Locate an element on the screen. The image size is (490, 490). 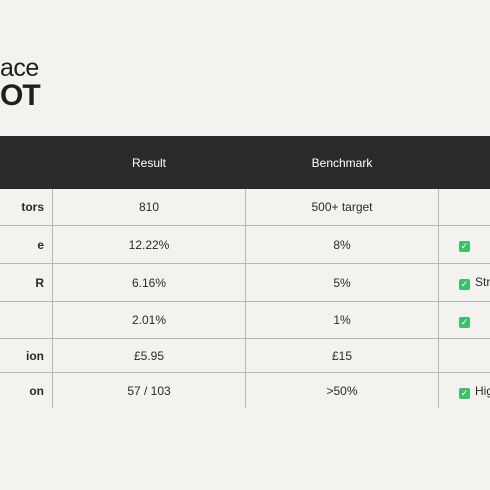
benchmark-cell: 500+ target is located at coordinates (342, 207).